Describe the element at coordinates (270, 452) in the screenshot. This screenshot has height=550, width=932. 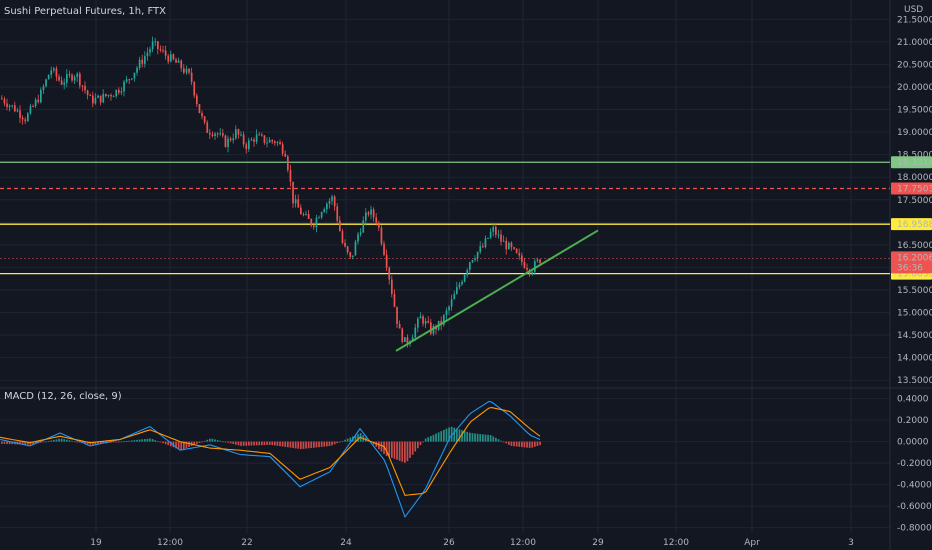
I see `signal-line` at that location.